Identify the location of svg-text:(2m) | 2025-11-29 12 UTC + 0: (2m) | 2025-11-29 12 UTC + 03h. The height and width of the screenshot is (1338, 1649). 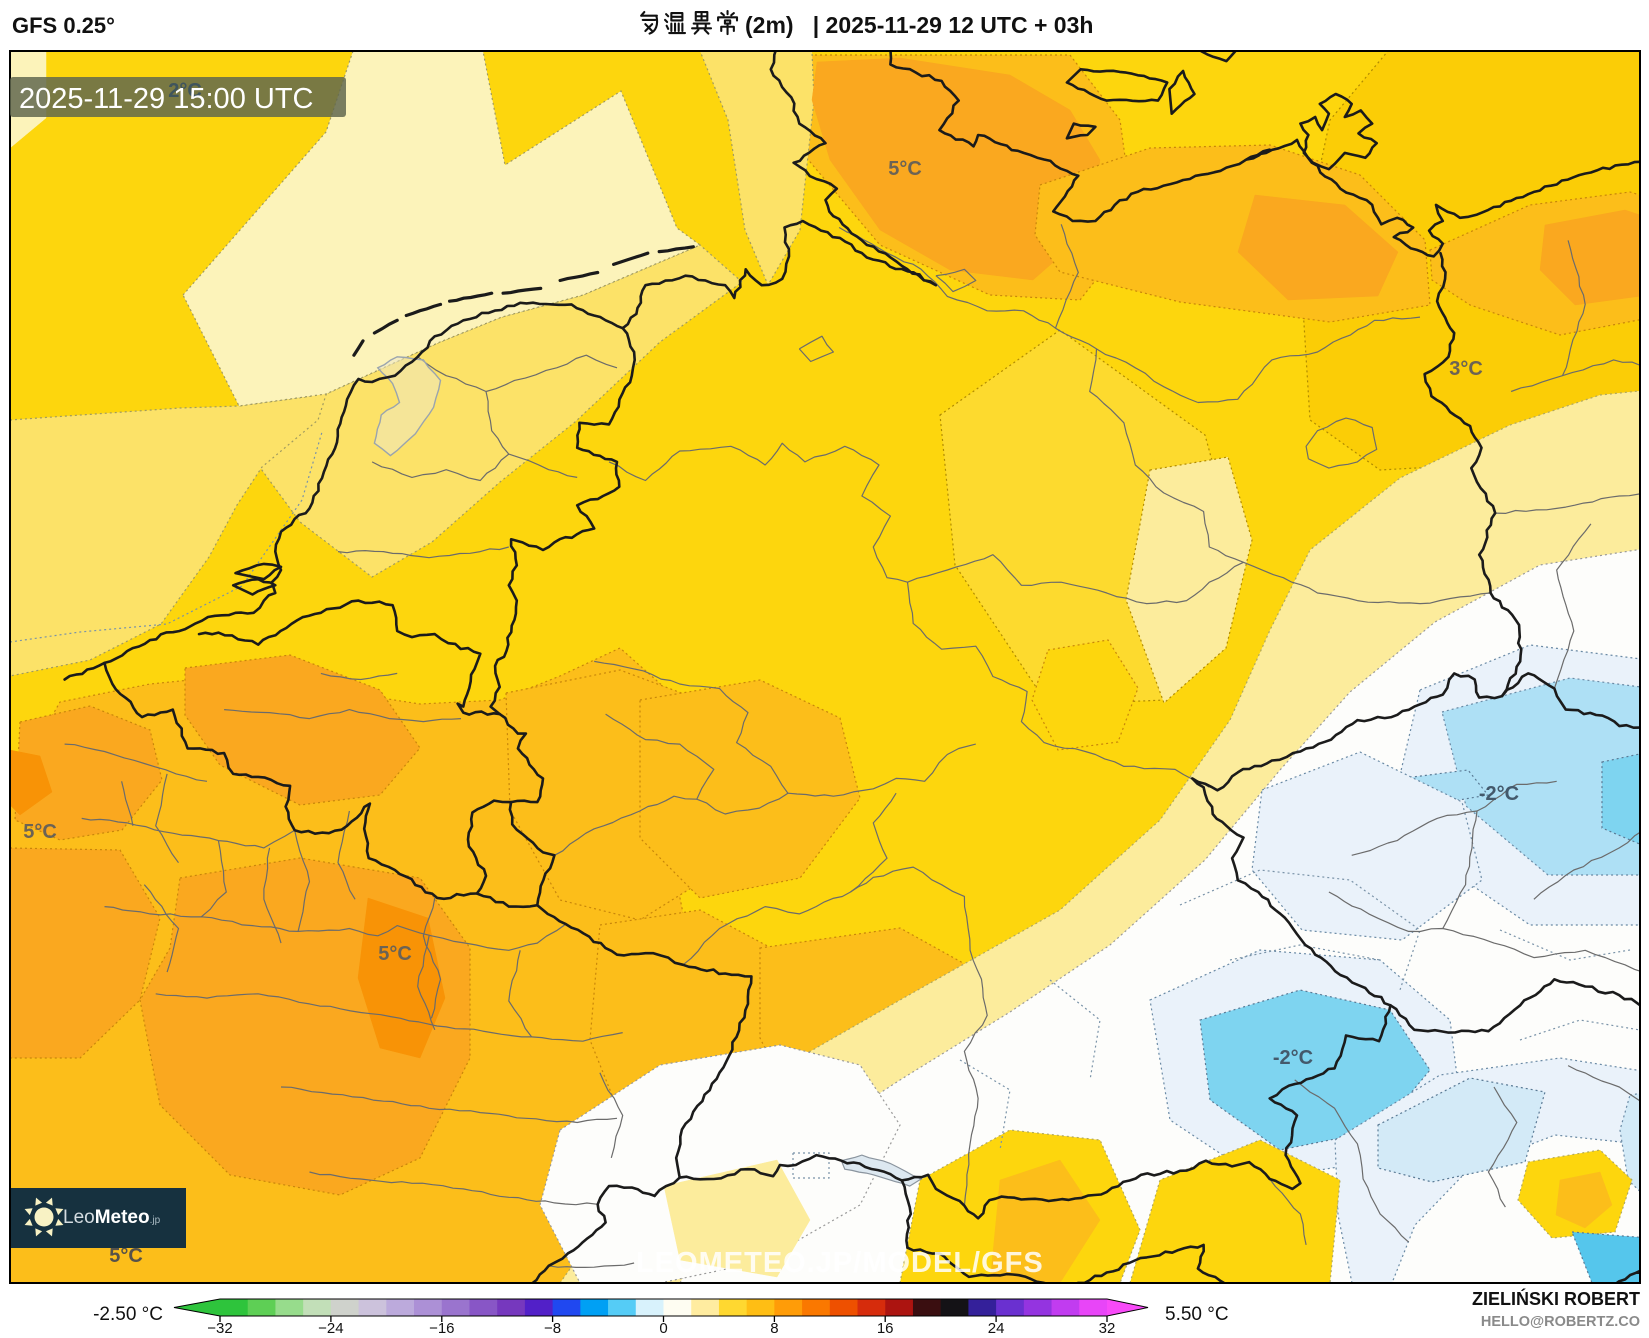
(919, 25).